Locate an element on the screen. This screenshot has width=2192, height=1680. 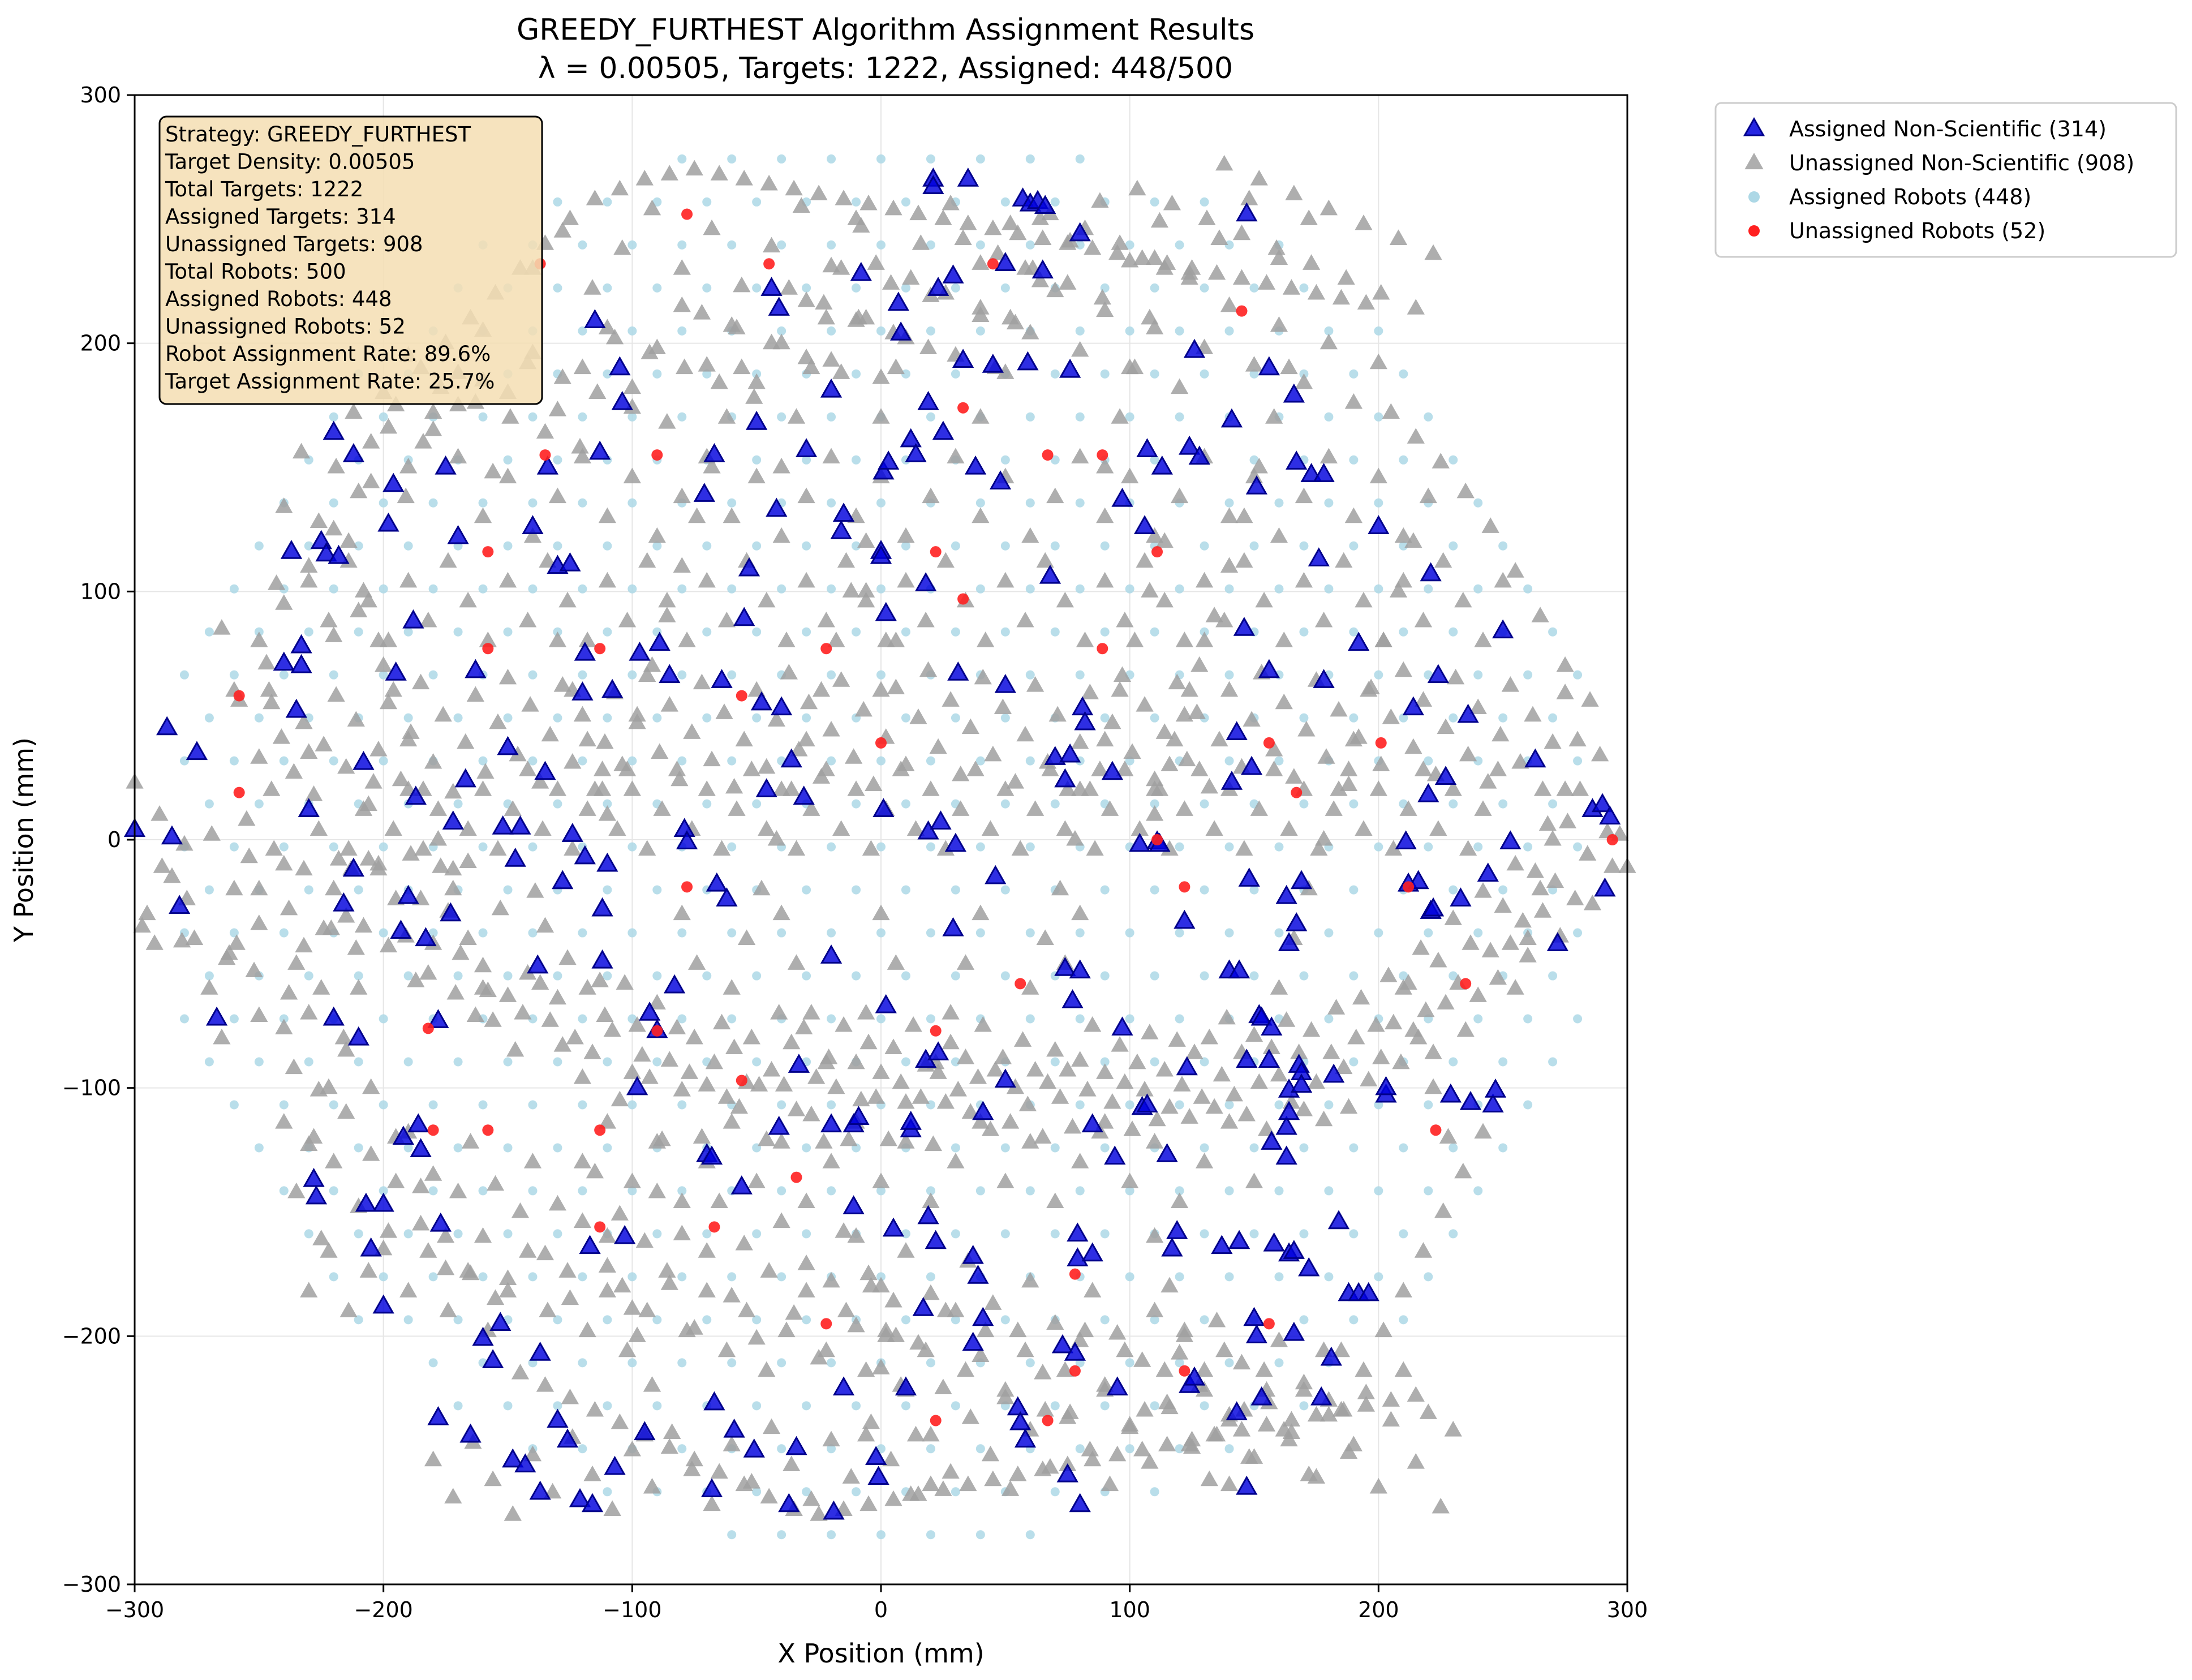
legend-label: Assigned Robots (448) is located at coordinates (1910, 196).